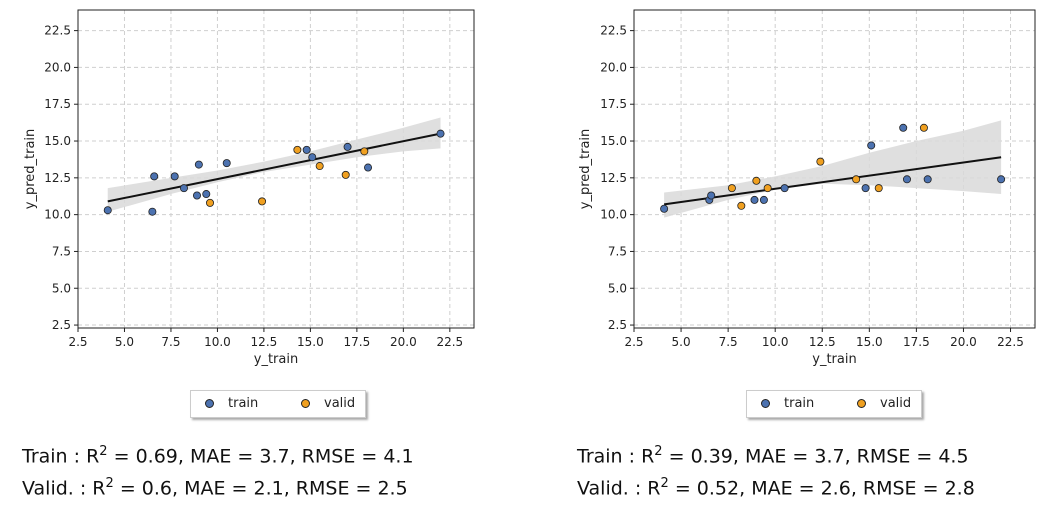  I want to click on legend-label-valid: valid, so click(340, 403).